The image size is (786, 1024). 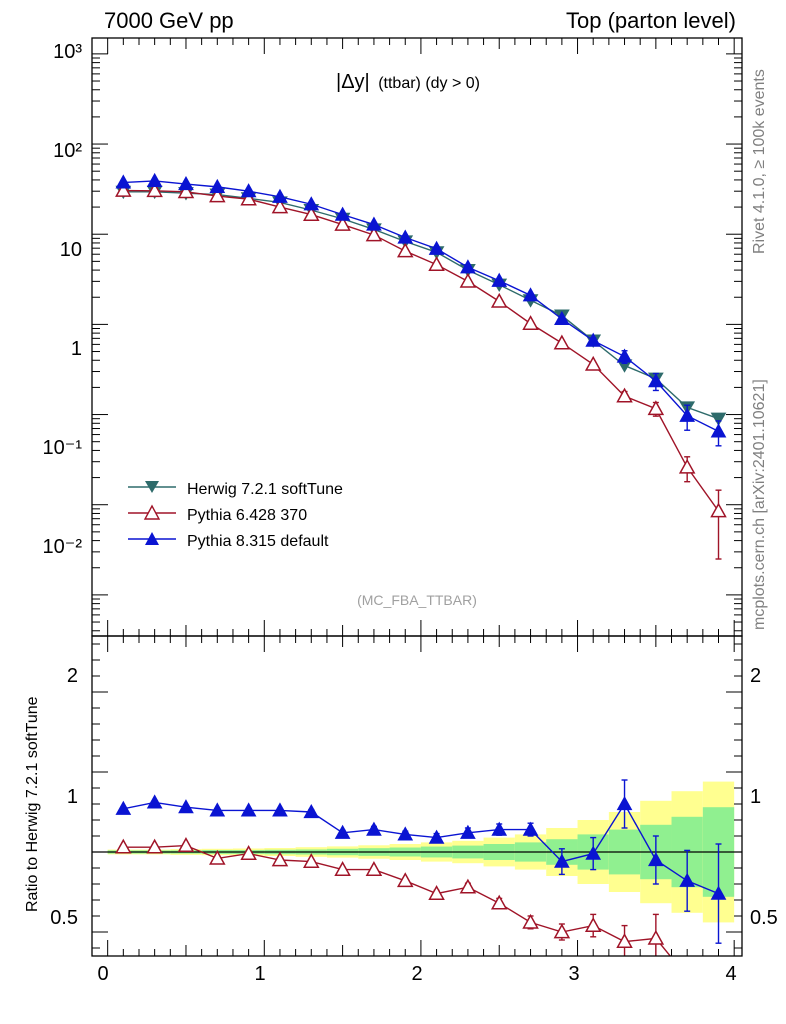 I want to click on x-tick-labels: 0 1 2 3 4, so click(x=416, y=974).